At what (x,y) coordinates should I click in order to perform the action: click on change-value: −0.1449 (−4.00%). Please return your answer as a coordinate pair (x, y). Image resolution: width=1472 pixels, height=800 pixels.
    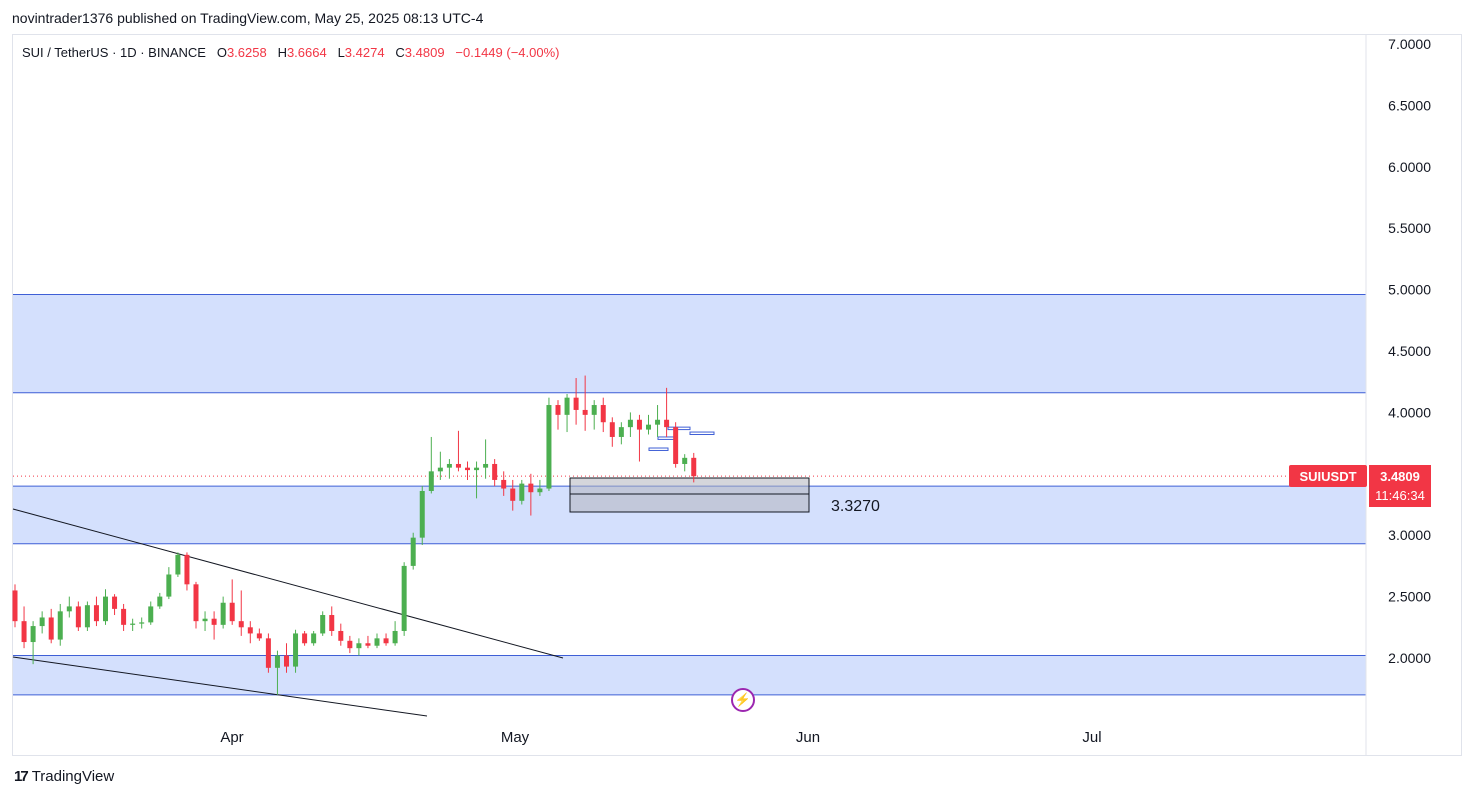
    Looking at the image, I should click on (507, 52).